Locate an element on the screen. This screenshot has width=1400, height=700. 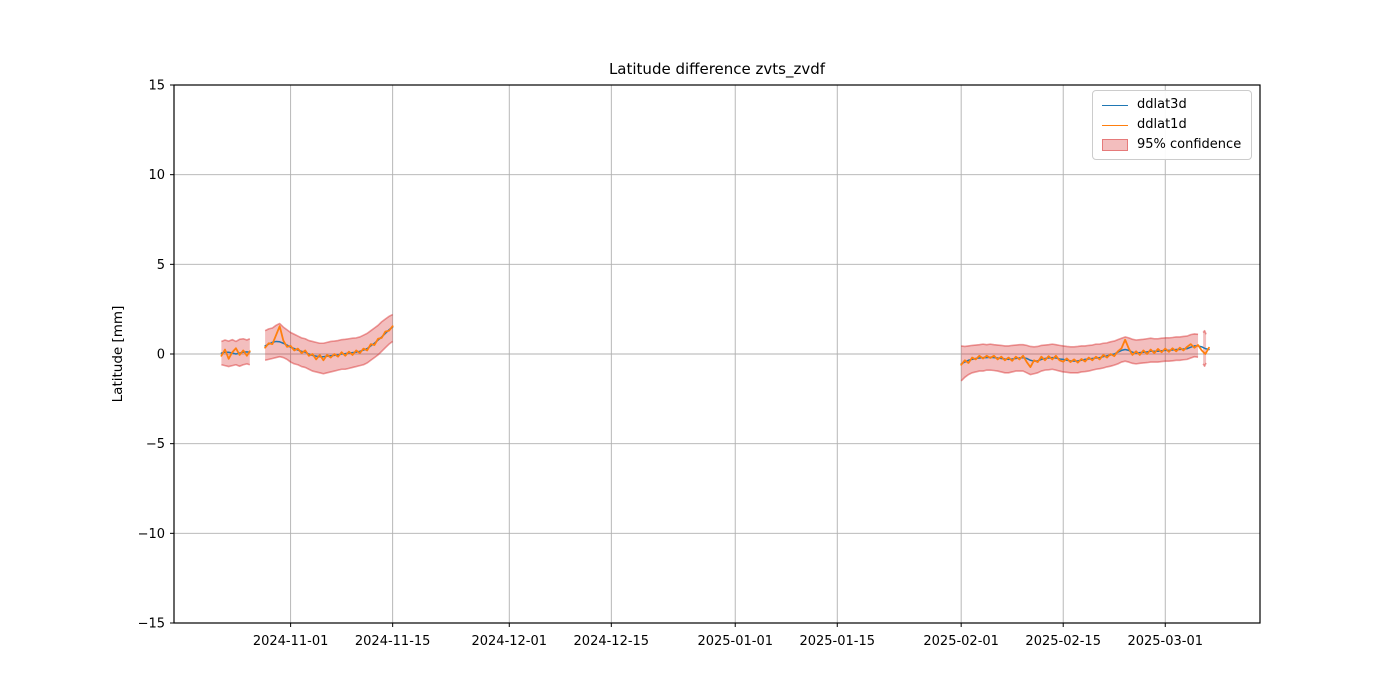
x-tick-label: 2025-02-15 is located at coordinates (1063, 641).